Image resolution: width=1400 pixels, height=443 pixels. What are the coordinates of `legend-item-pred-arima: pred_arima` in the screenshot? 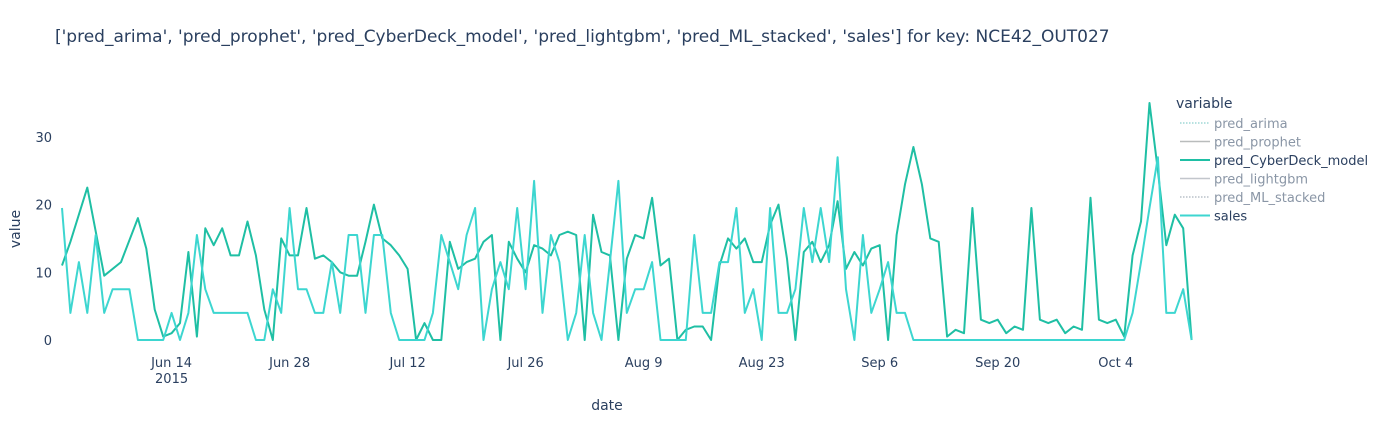 It's located at (1234, 124).